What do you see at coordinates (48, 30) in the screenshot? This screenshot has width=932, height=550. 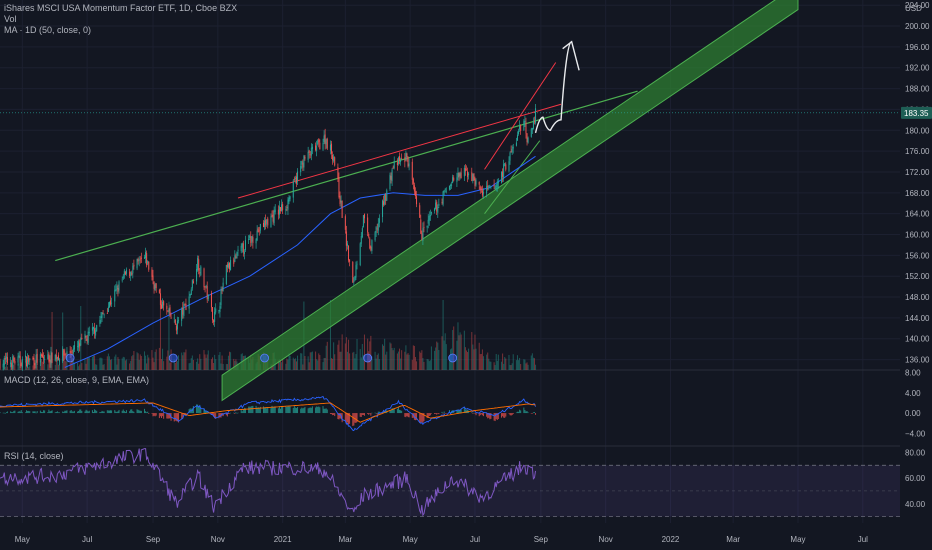 I see `ma-legend: MA · 1D (50, close, 0)` at bounding box center [48, 30].